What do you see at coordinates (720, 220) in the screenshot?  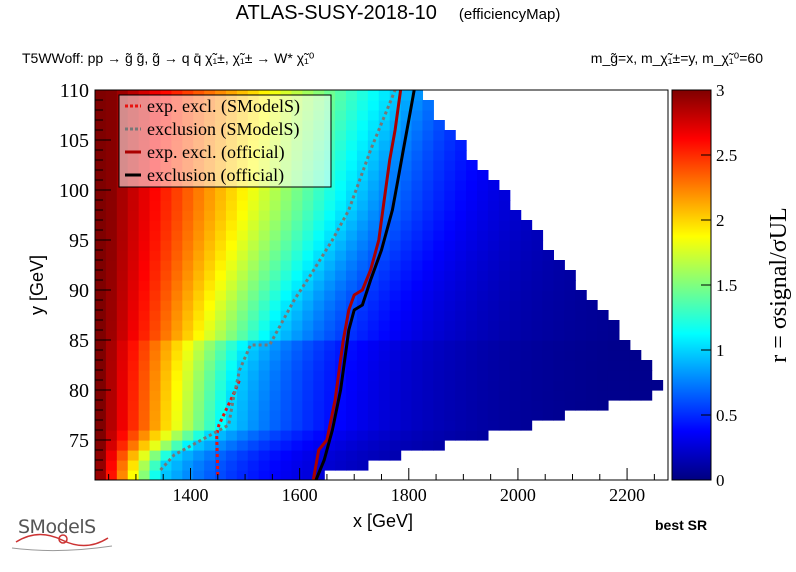 I see `colorbar-tick-label: 2` at bounding box center [720, 220].